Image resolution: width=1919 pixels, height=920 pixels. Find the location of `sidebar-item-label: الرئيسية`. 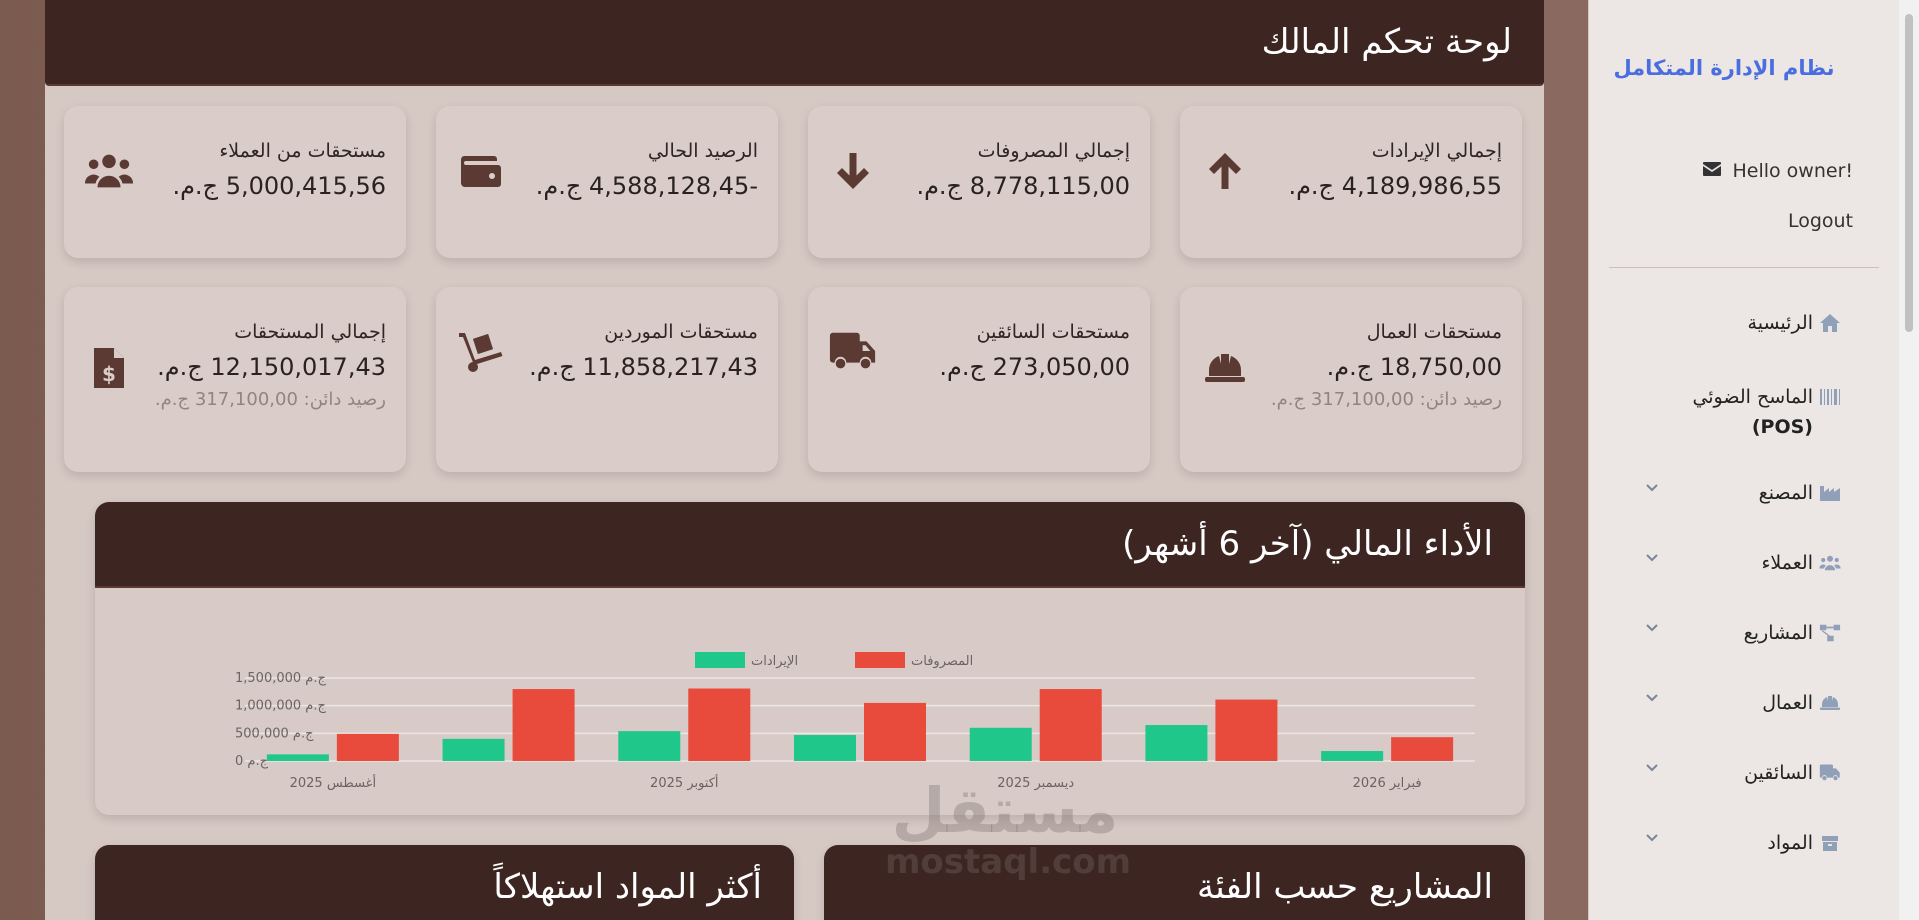

sidebar-item-label: الرئيسية is located at coordinates (1780, 323).